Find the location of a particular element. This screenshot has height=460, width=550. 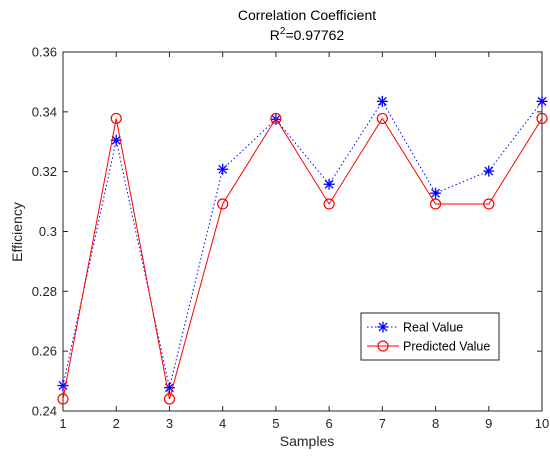

y-tick-label: 0.32 is located at coordinates (44, 171).